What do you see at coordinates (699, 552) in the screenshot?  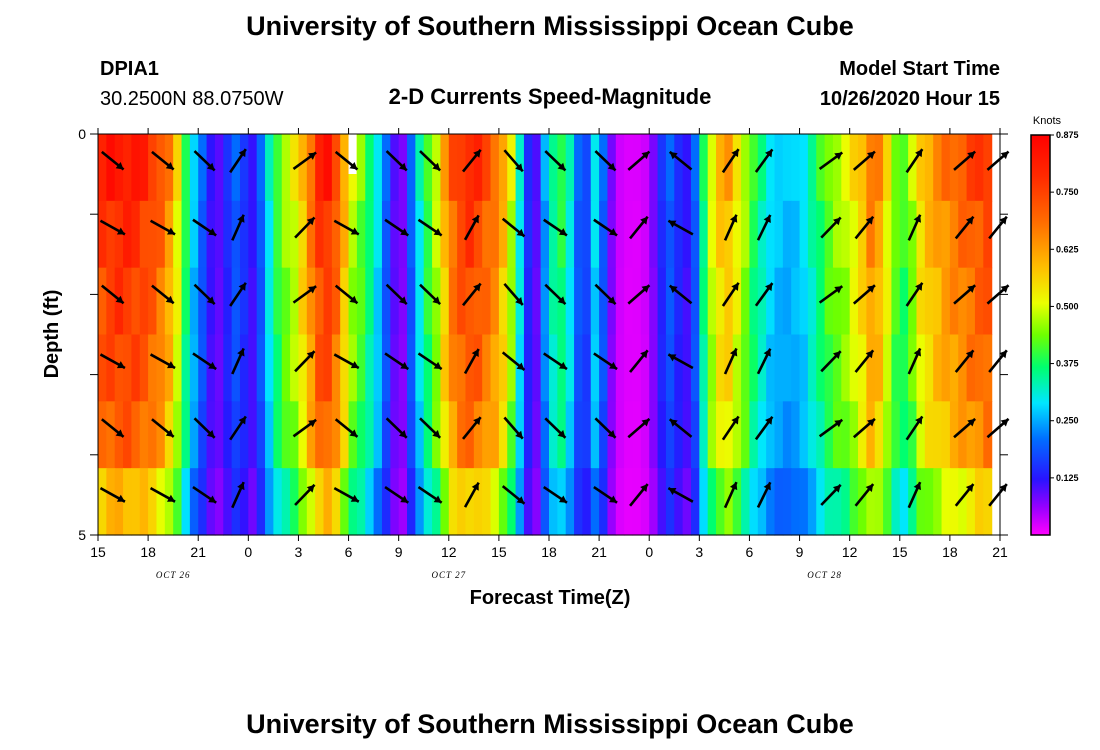 I see `x-tick-label: 3` at bounding box center [699, 552].